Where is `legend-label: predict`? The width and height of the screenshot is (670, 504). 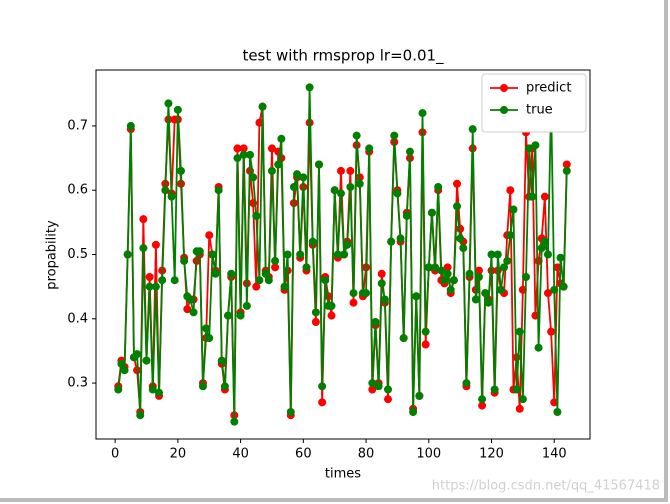
legend-label: predict is located at coordinates (548, 88).